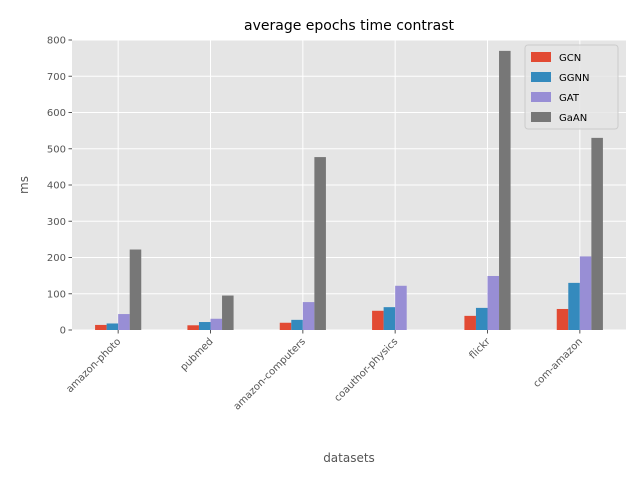 The image size is (640, 480). What do you see at coordinates (101, 327) in the screenshot?
I see `bar-gcn-amazon-photo` at bounding box center [101, 327].